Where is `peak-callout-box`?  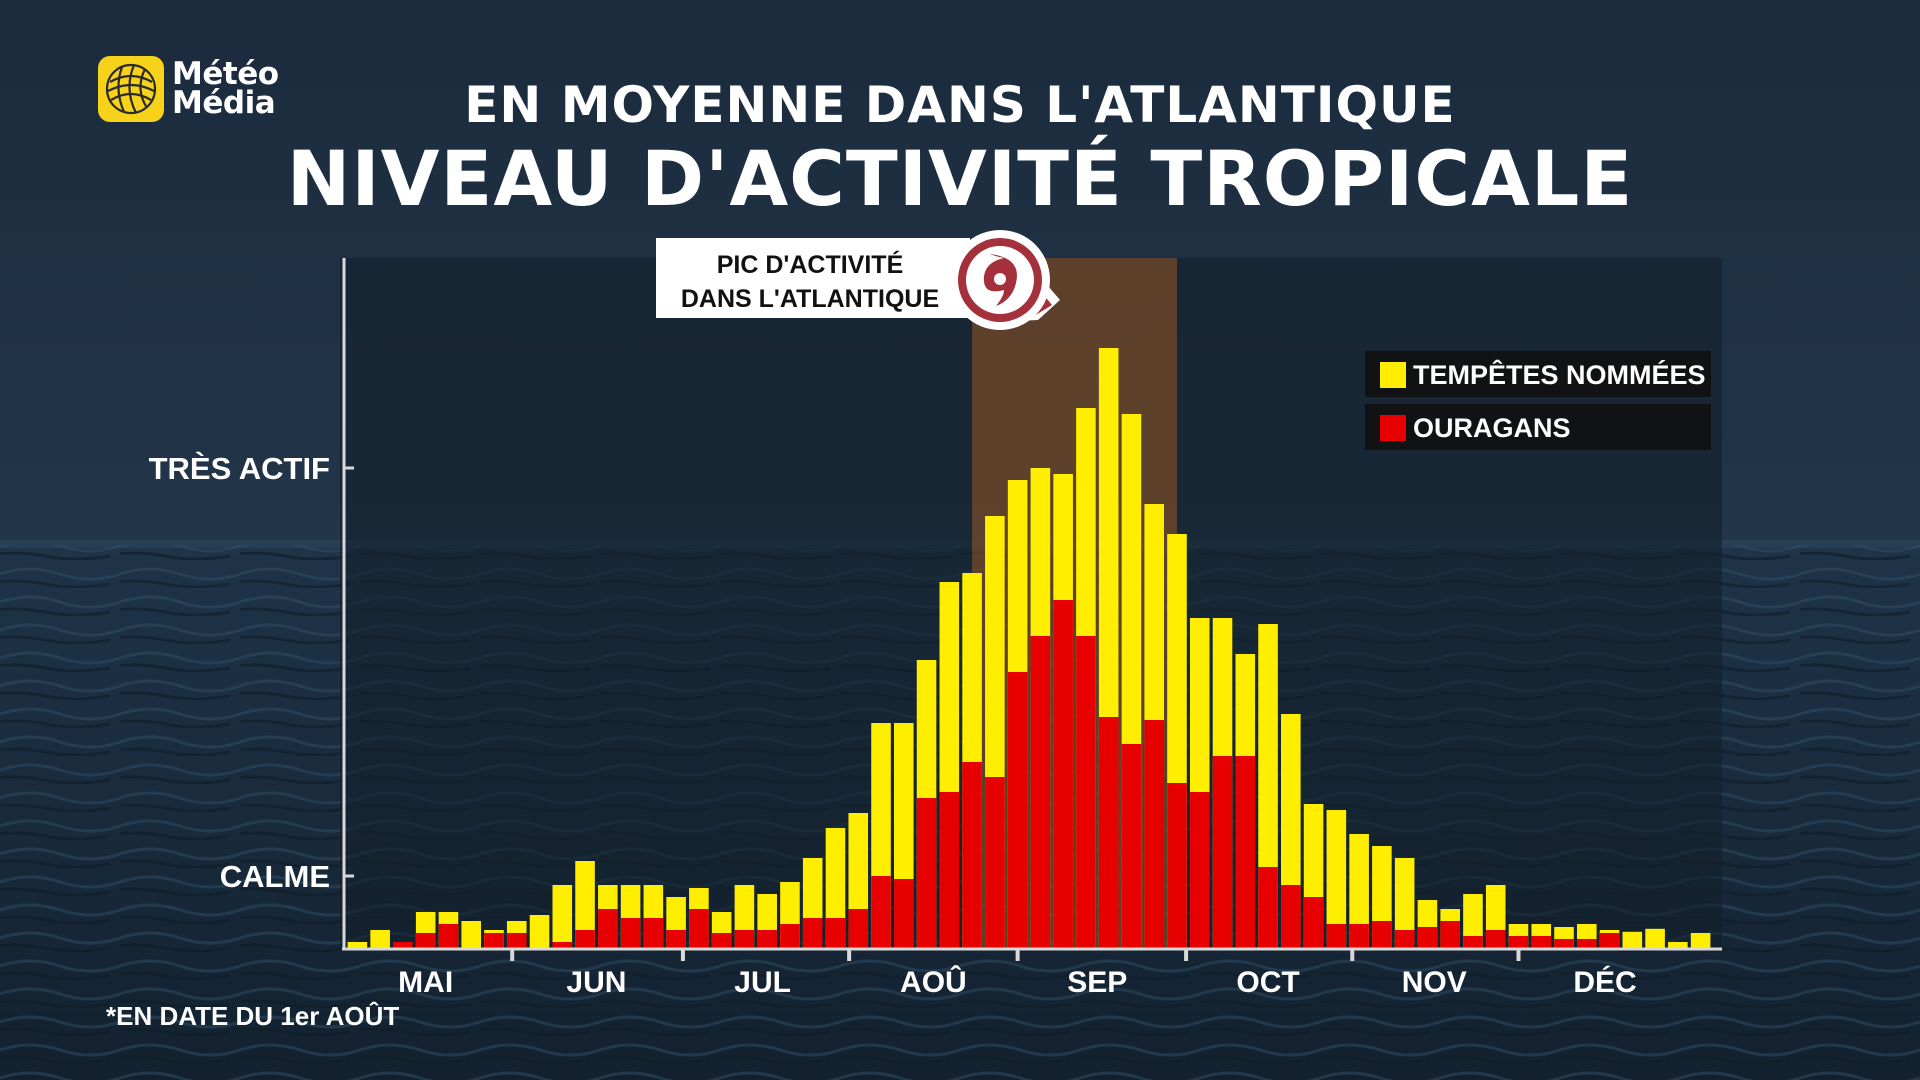
peak-callout-box is located at coordinates (813, 278).